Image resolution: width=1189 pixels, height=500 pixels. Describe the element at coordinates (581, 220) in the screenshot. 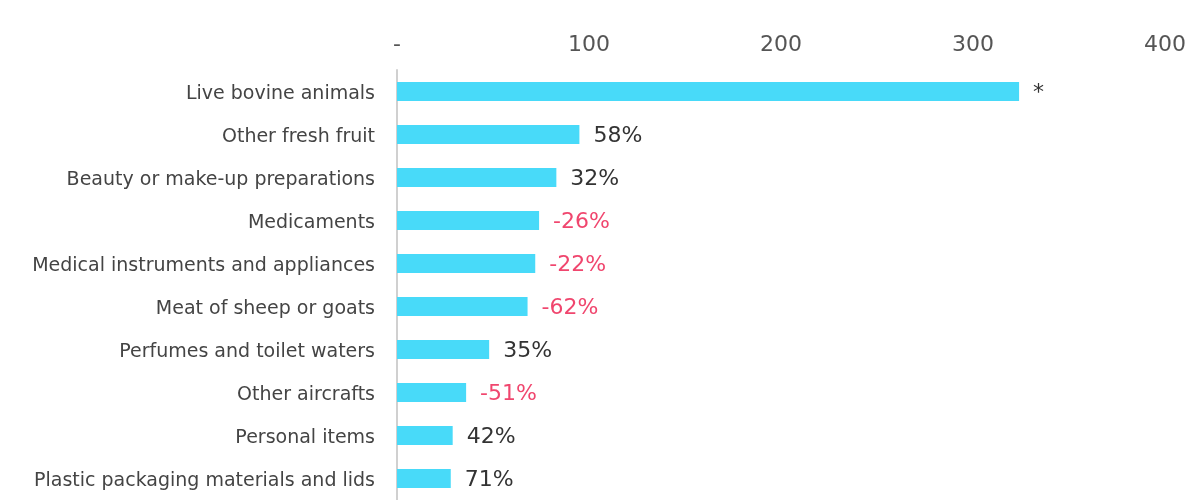

I see `annotation: -26%` at that location.